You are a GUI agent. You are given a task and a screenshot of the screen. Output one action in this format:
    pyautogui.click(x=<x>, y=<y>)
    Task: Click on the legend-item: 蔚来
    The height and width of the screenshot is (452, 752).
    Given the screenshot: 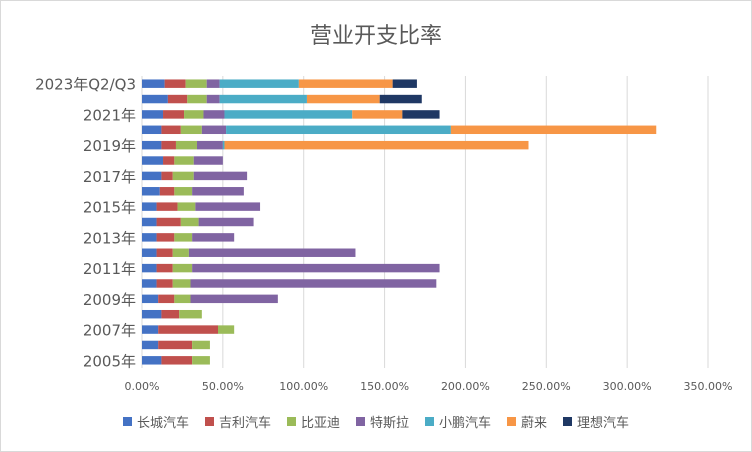 What is the action you would take?
    pyautogui.click(x=527, y=421)
    